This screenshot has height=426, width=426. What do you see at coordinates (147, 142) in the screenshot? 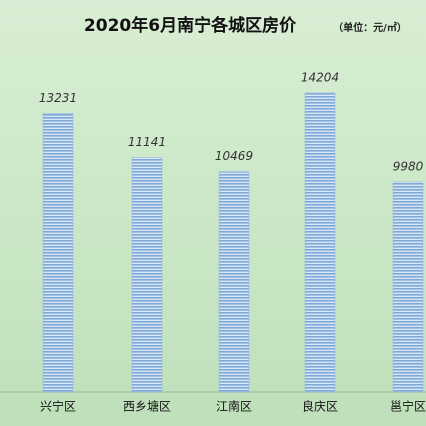
I see `value-label: 11141` at bounding box center [147, 142].